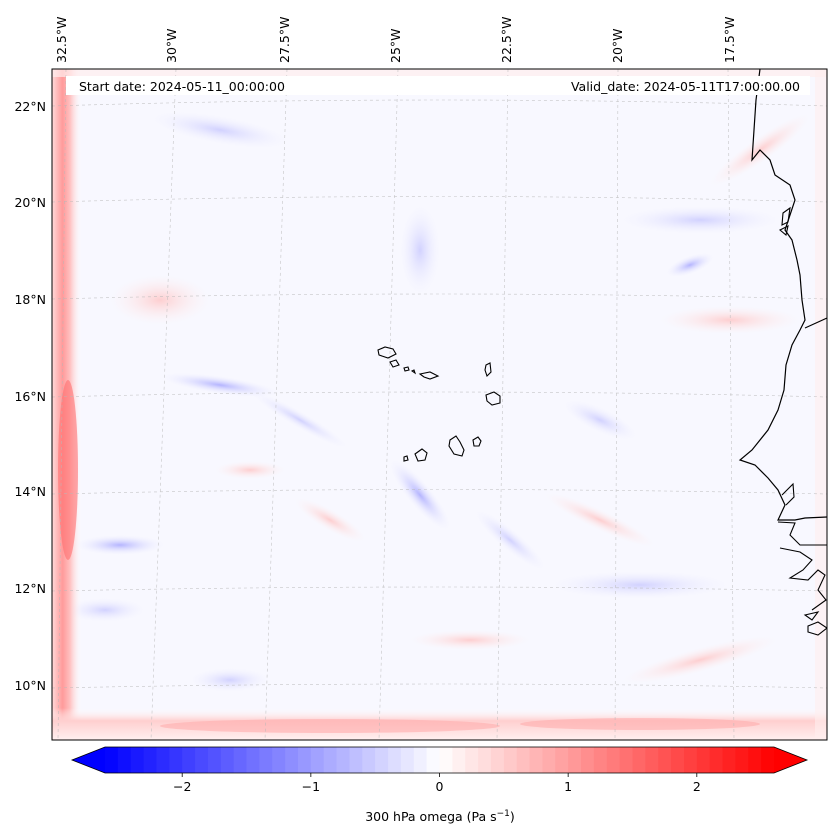 This screenshot has height=839, width=837. Describe the element at coordinates (30, 685) in the screenshot. I see `lat-label: 10°N` at that location.